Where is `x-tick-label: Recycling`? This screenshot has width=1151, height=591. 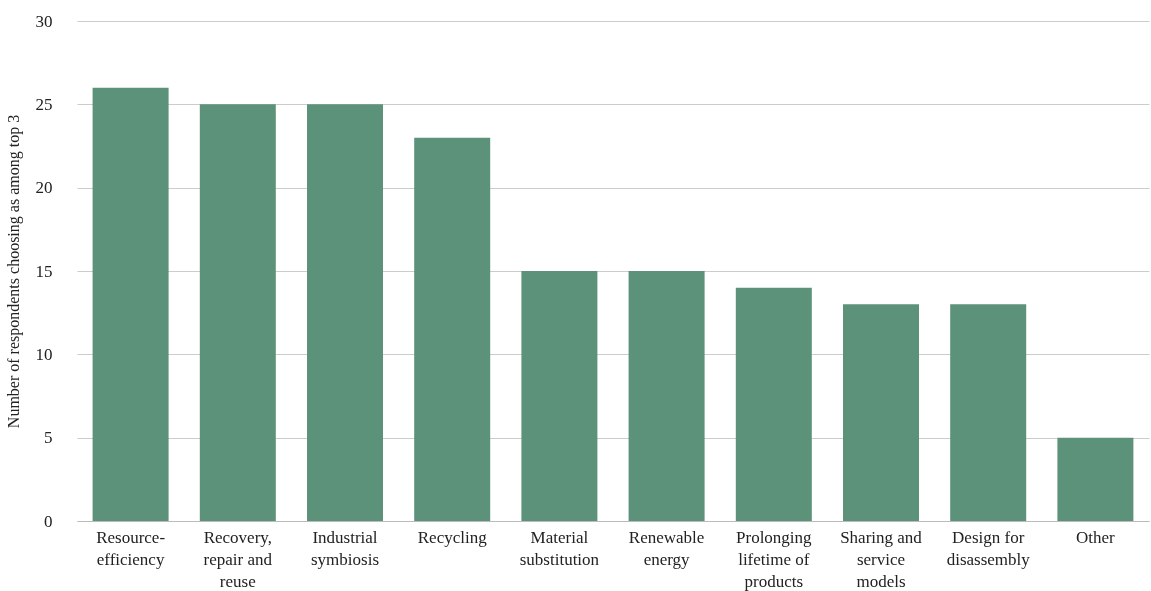 x-tick-label: Recycling is located at coordinates (452, 537).